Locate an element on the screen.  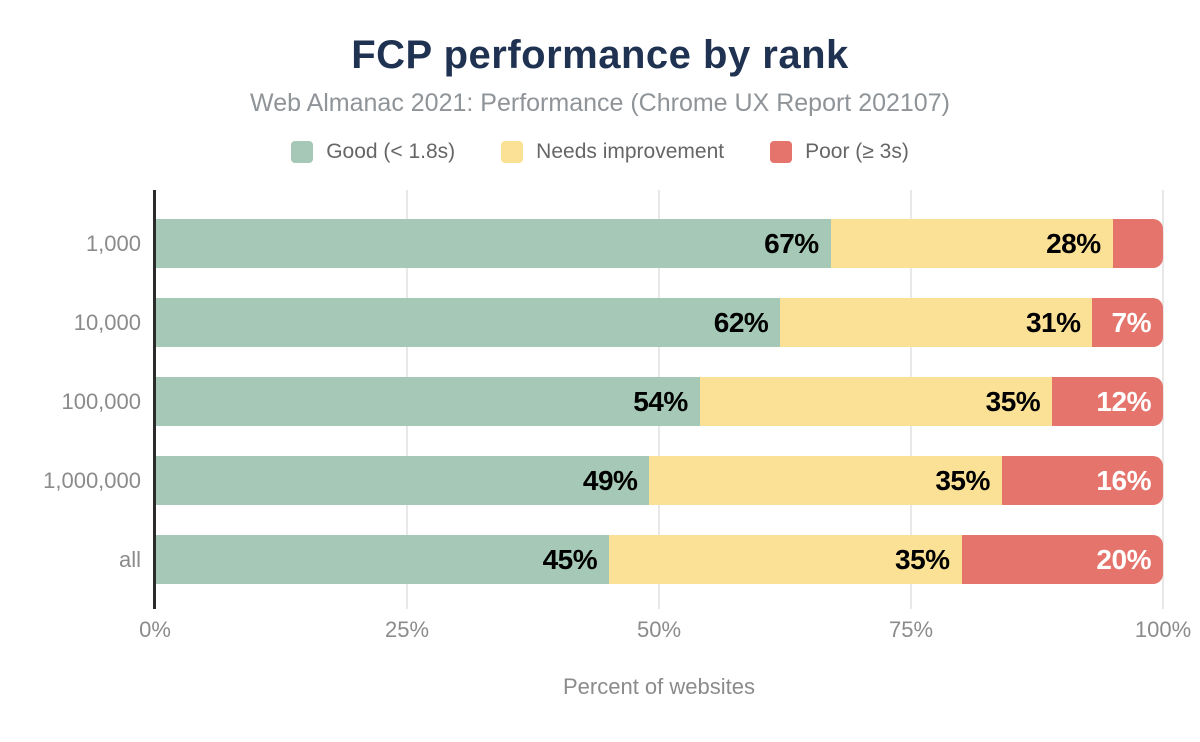
bar-segment-good: 67% is located at coordinates (493, 243).